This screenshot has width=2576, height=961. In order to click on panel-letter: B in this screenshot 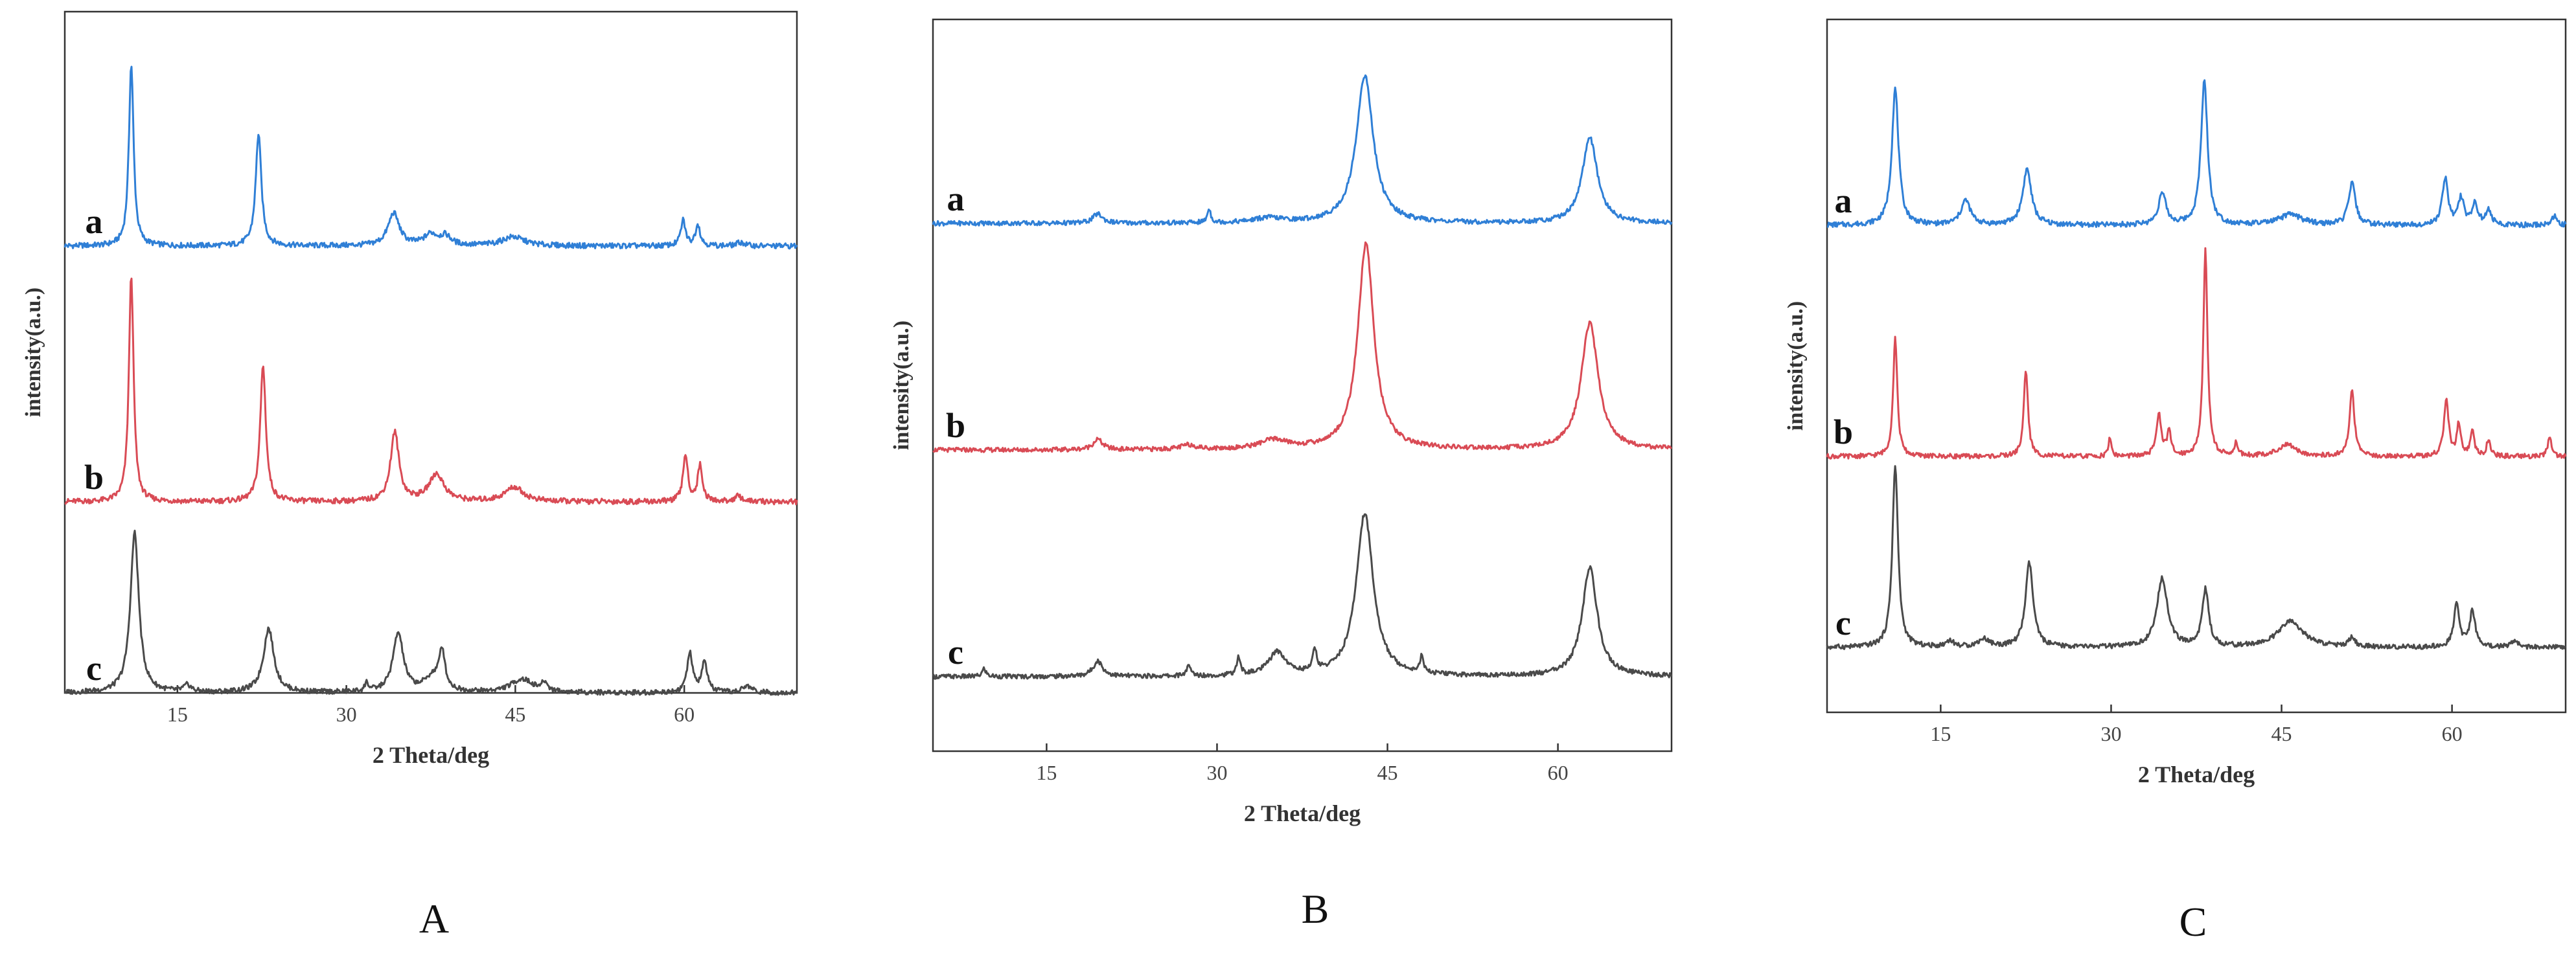, I will do `click(1315, 909)`.